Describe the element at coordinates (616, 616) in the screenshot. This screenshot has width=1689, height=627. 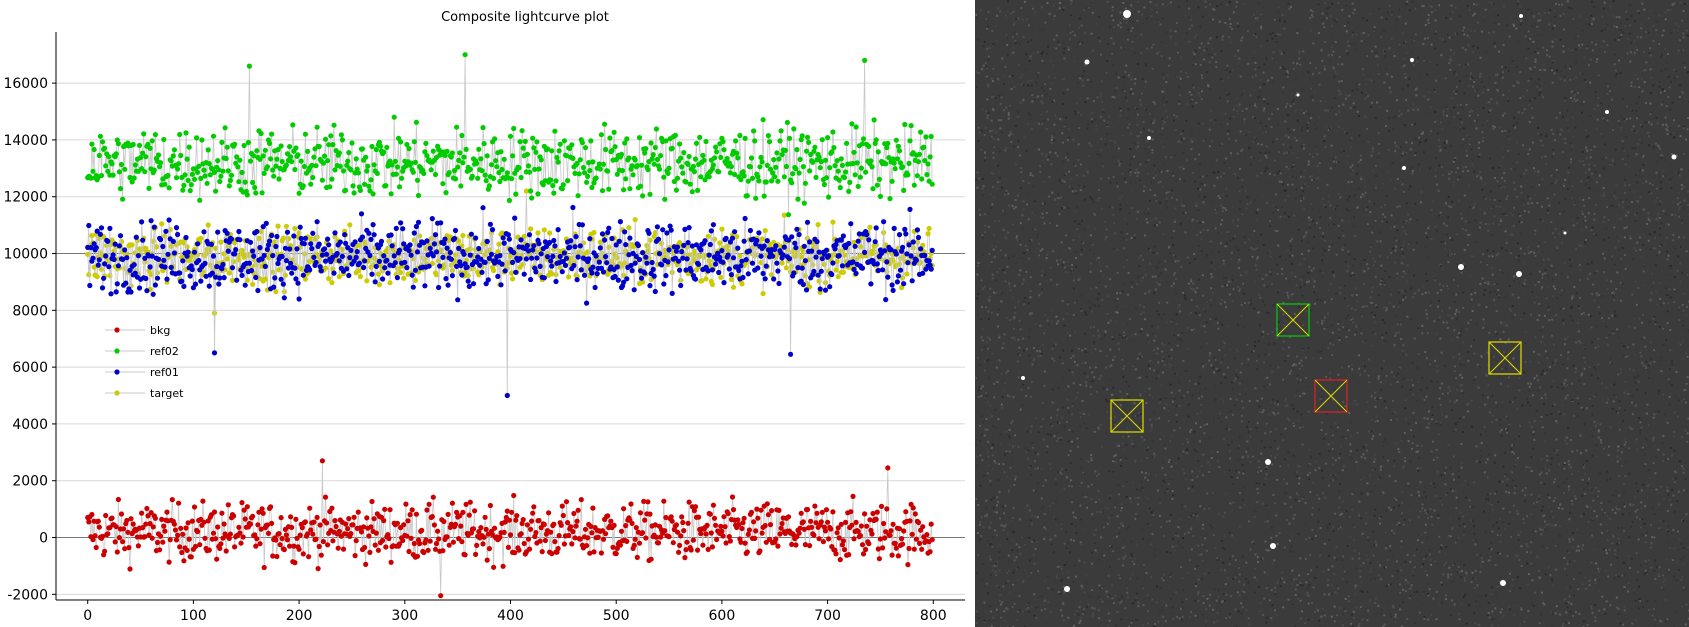
I see `x-tick-label: 500` at that location.